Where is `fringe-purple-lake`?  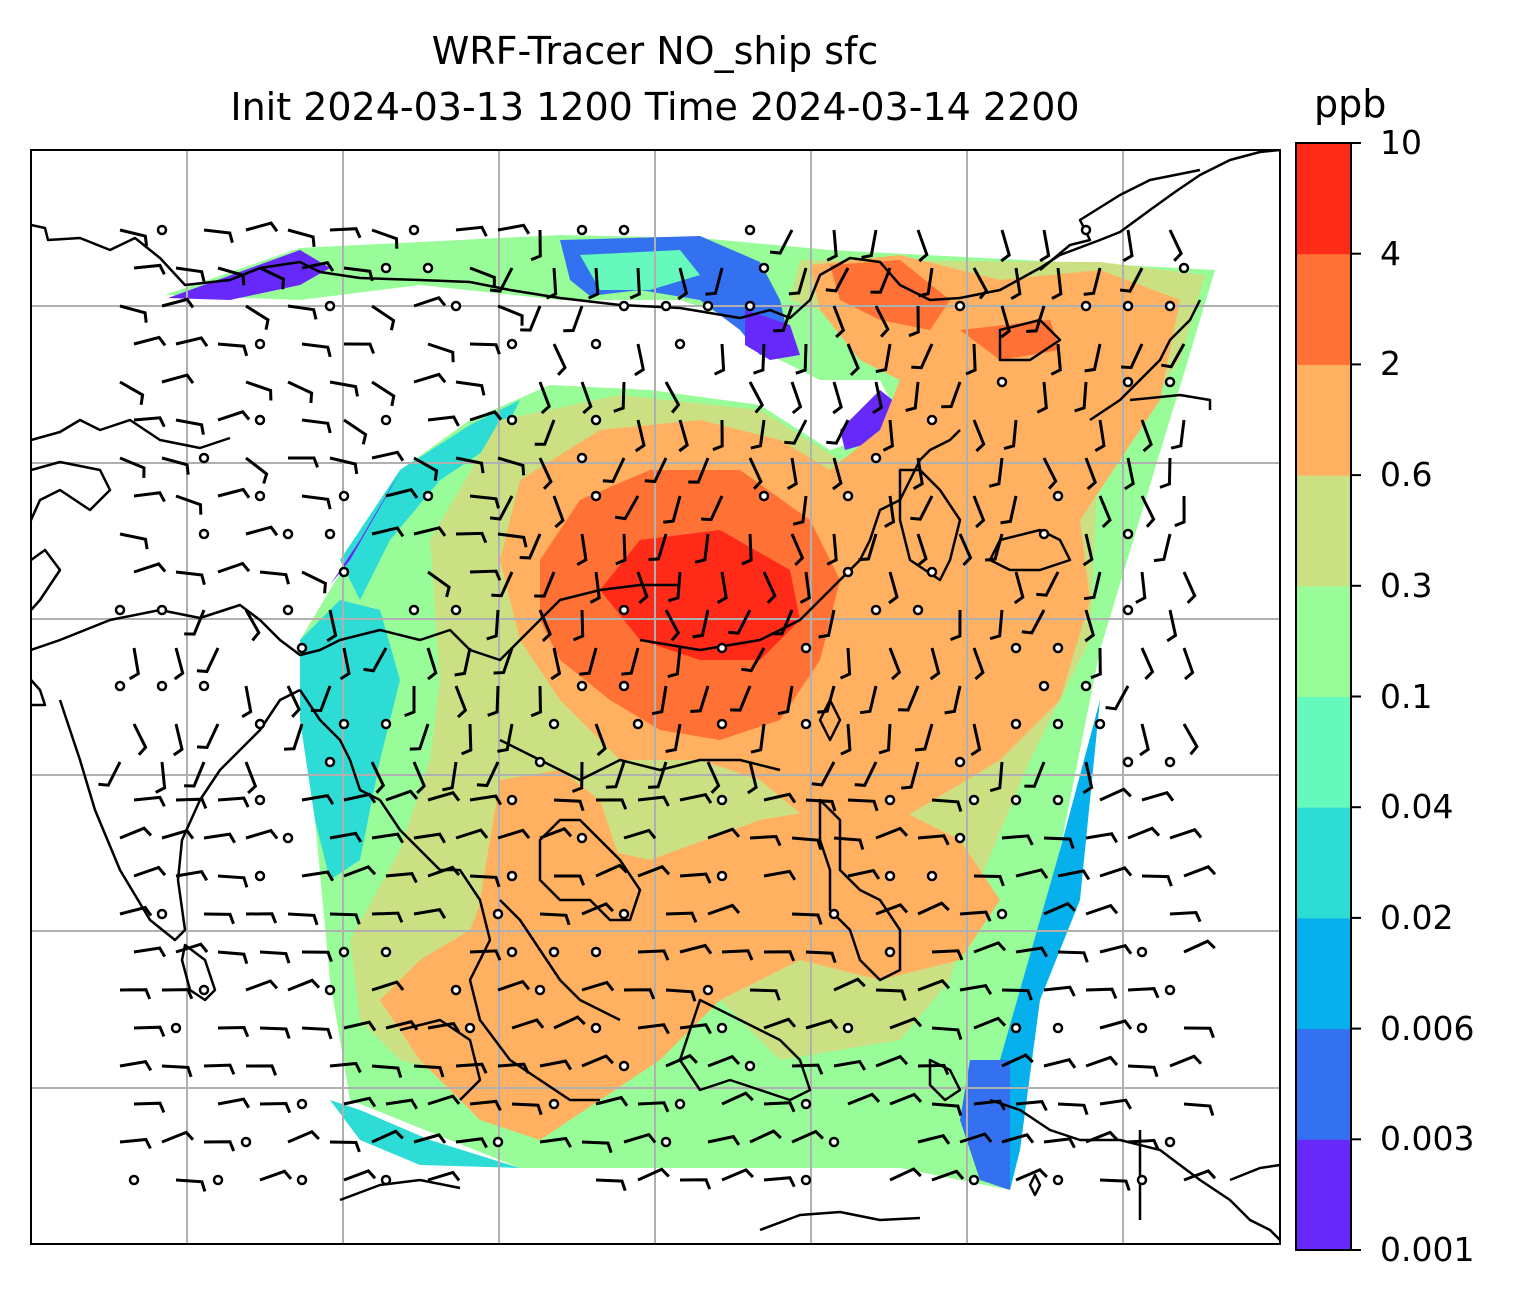 fringe-purple-lake is located at coordinates (772, 335).